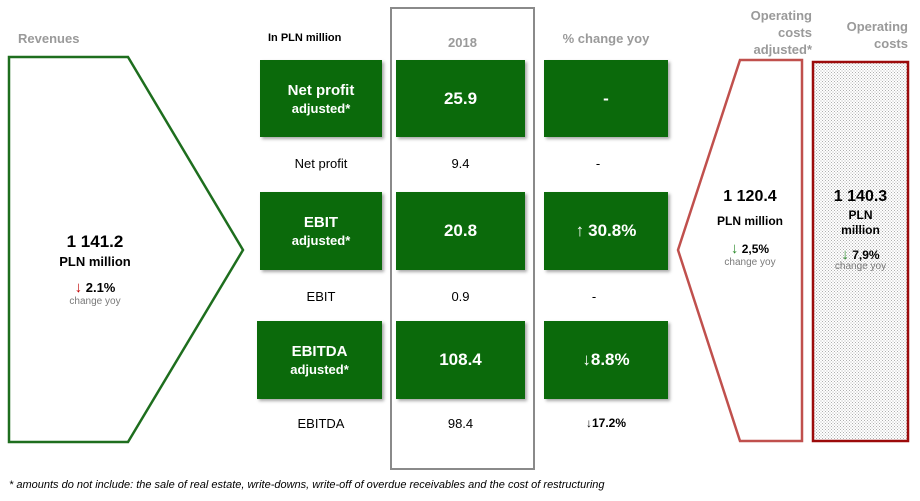 The width and height of the screenshot is (920, 501). I want to click on opcost-adjusted-unit: PLN million, so click(750, 221).